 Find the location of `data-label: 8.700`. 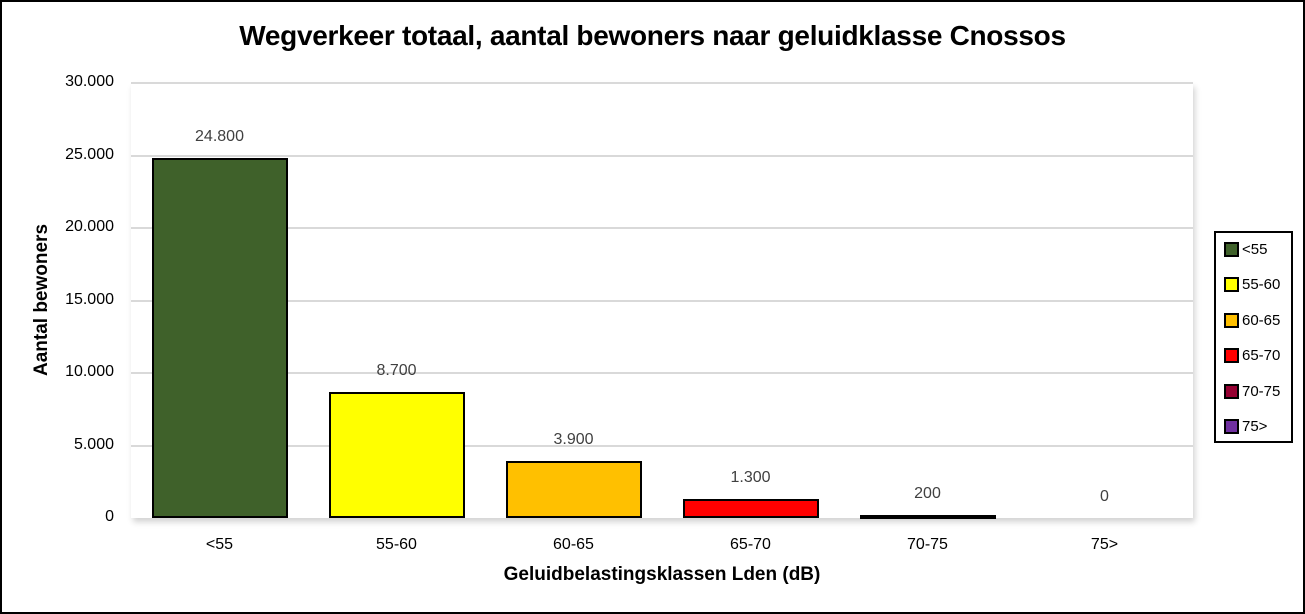

data-label: 8.700 is located at coordinates (396, 370).